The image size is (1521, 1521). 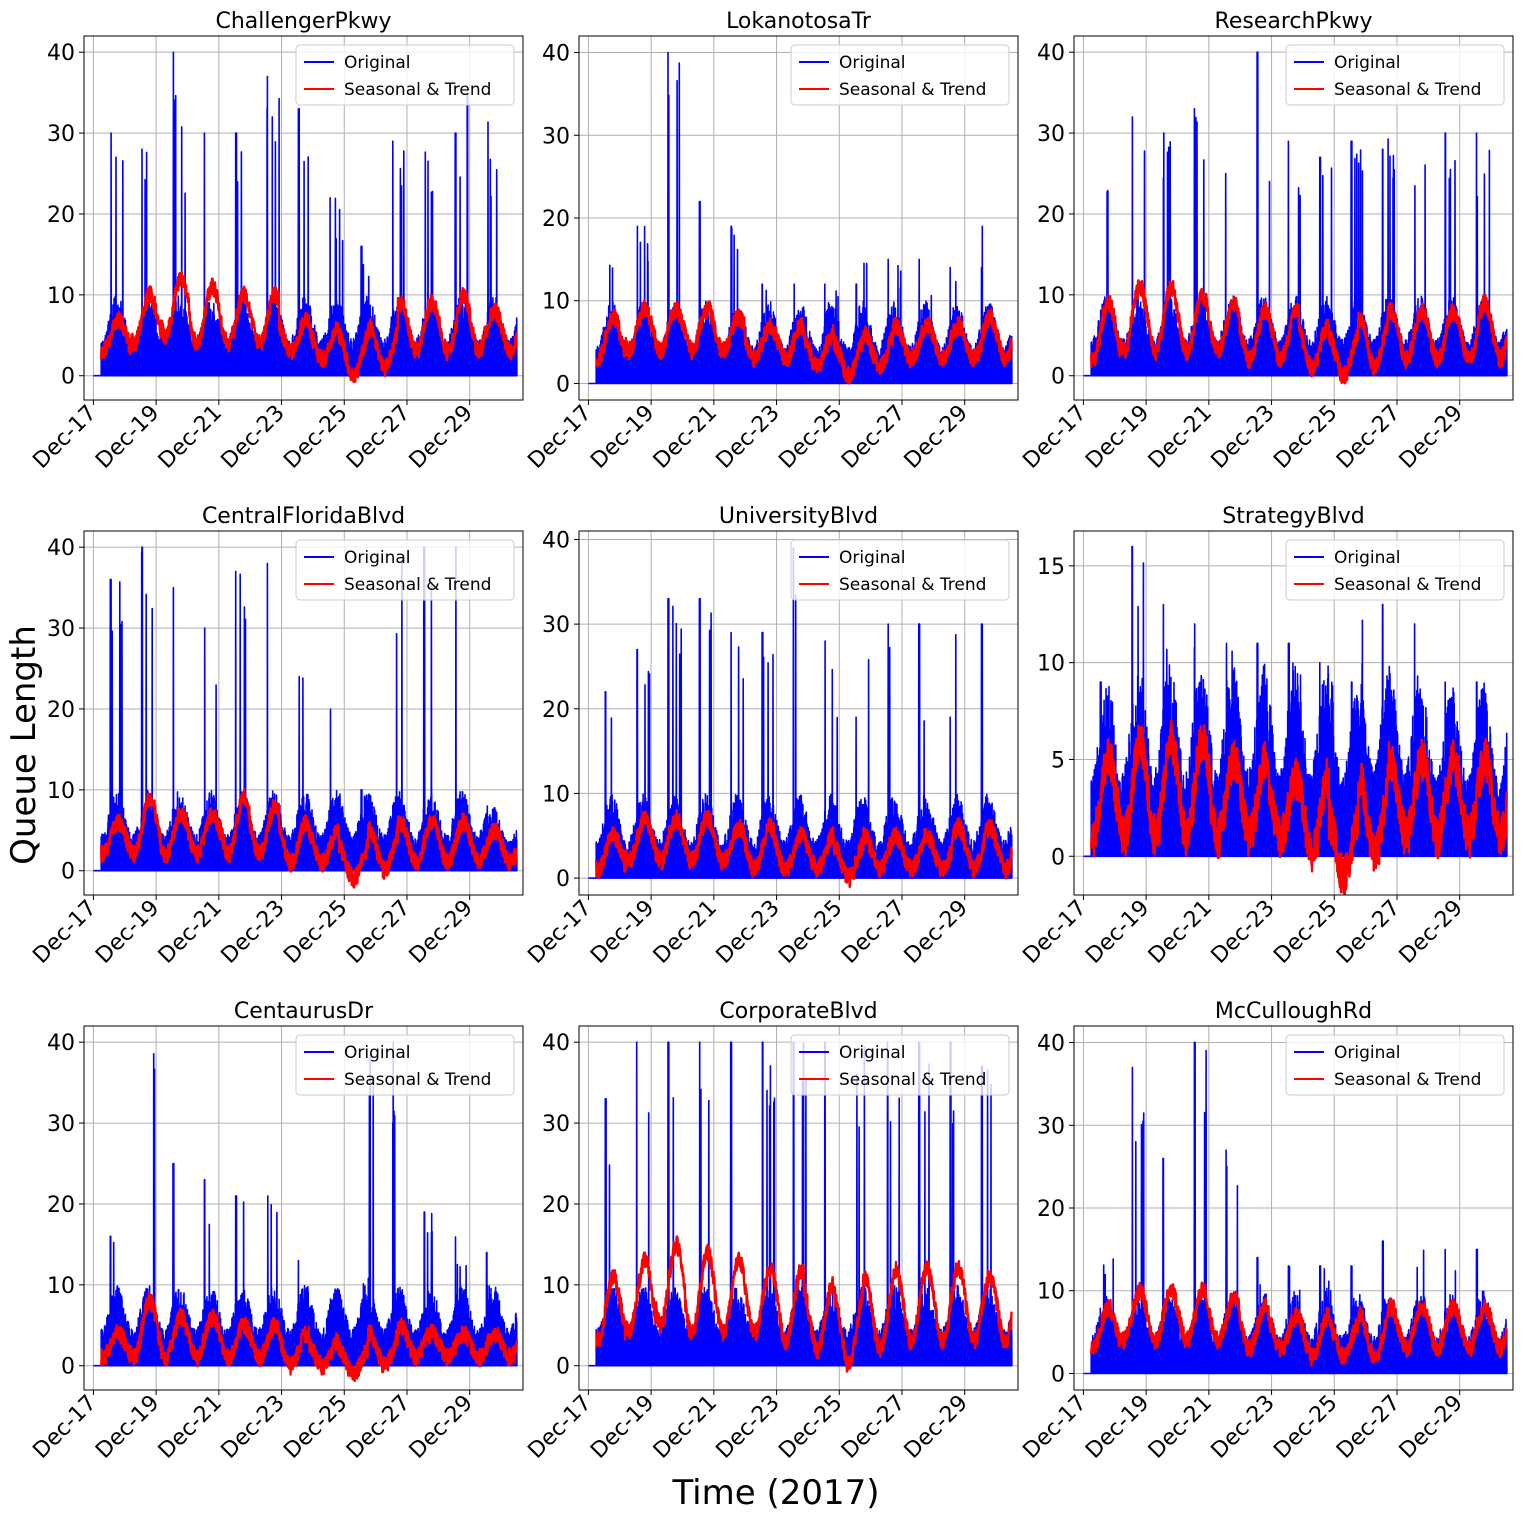 I want to click on y-tick-label: 5, so click(x=1058, y=760).